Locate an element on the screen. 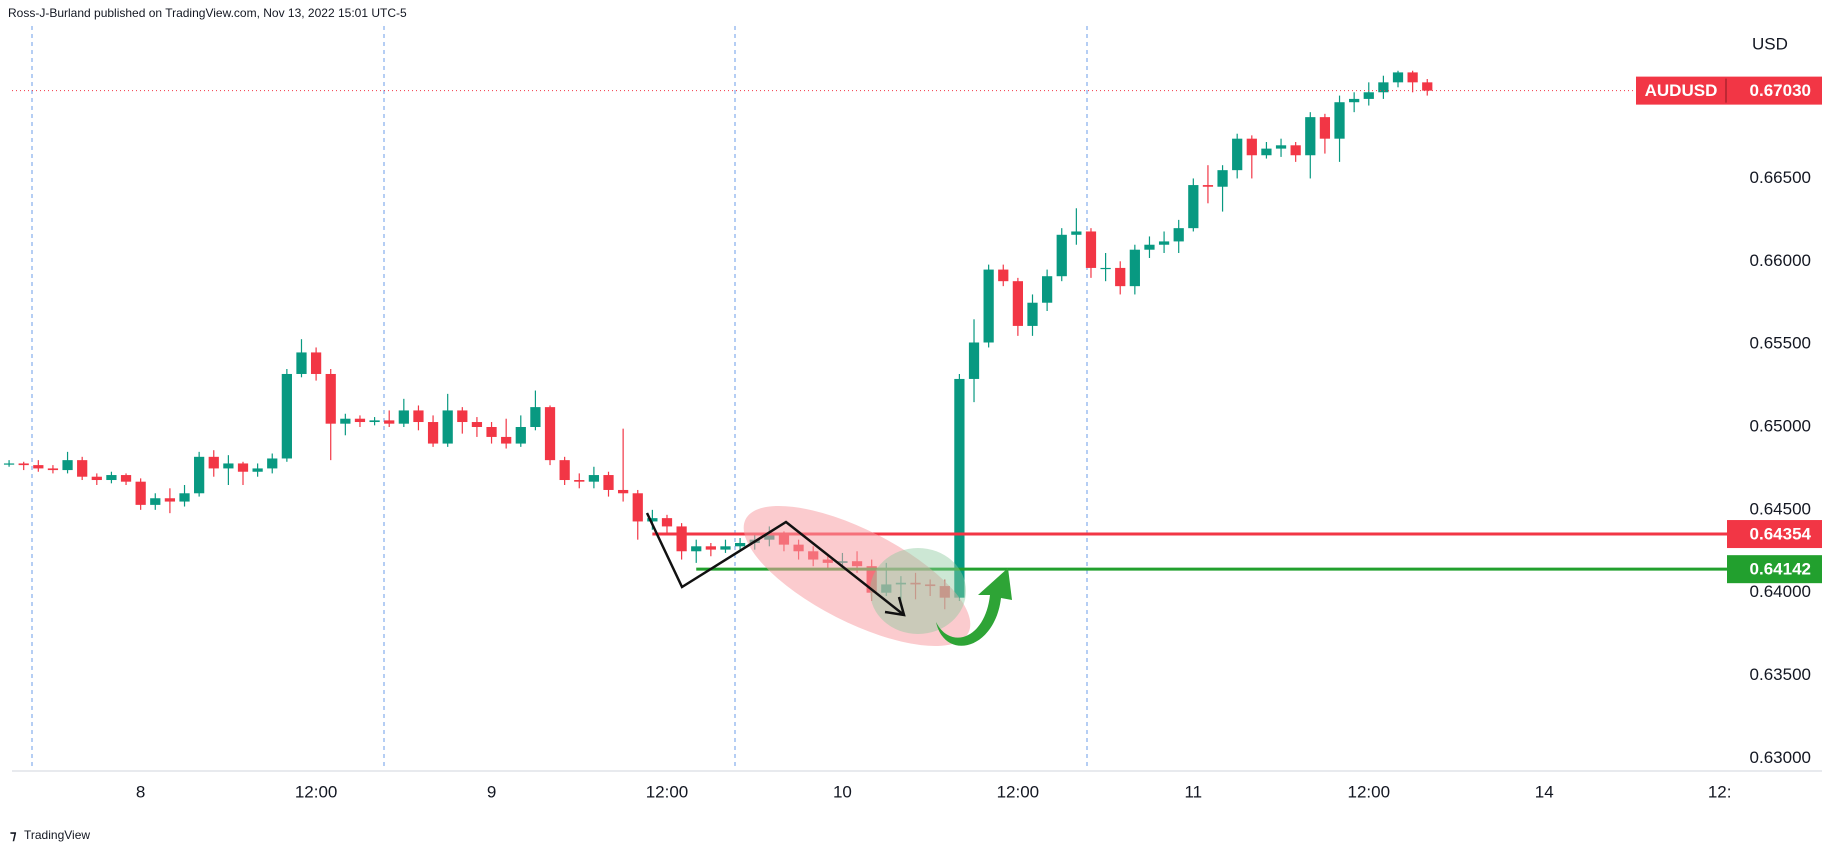  y-tick-label: 0.64000 is located at coordinates (1780, 591).